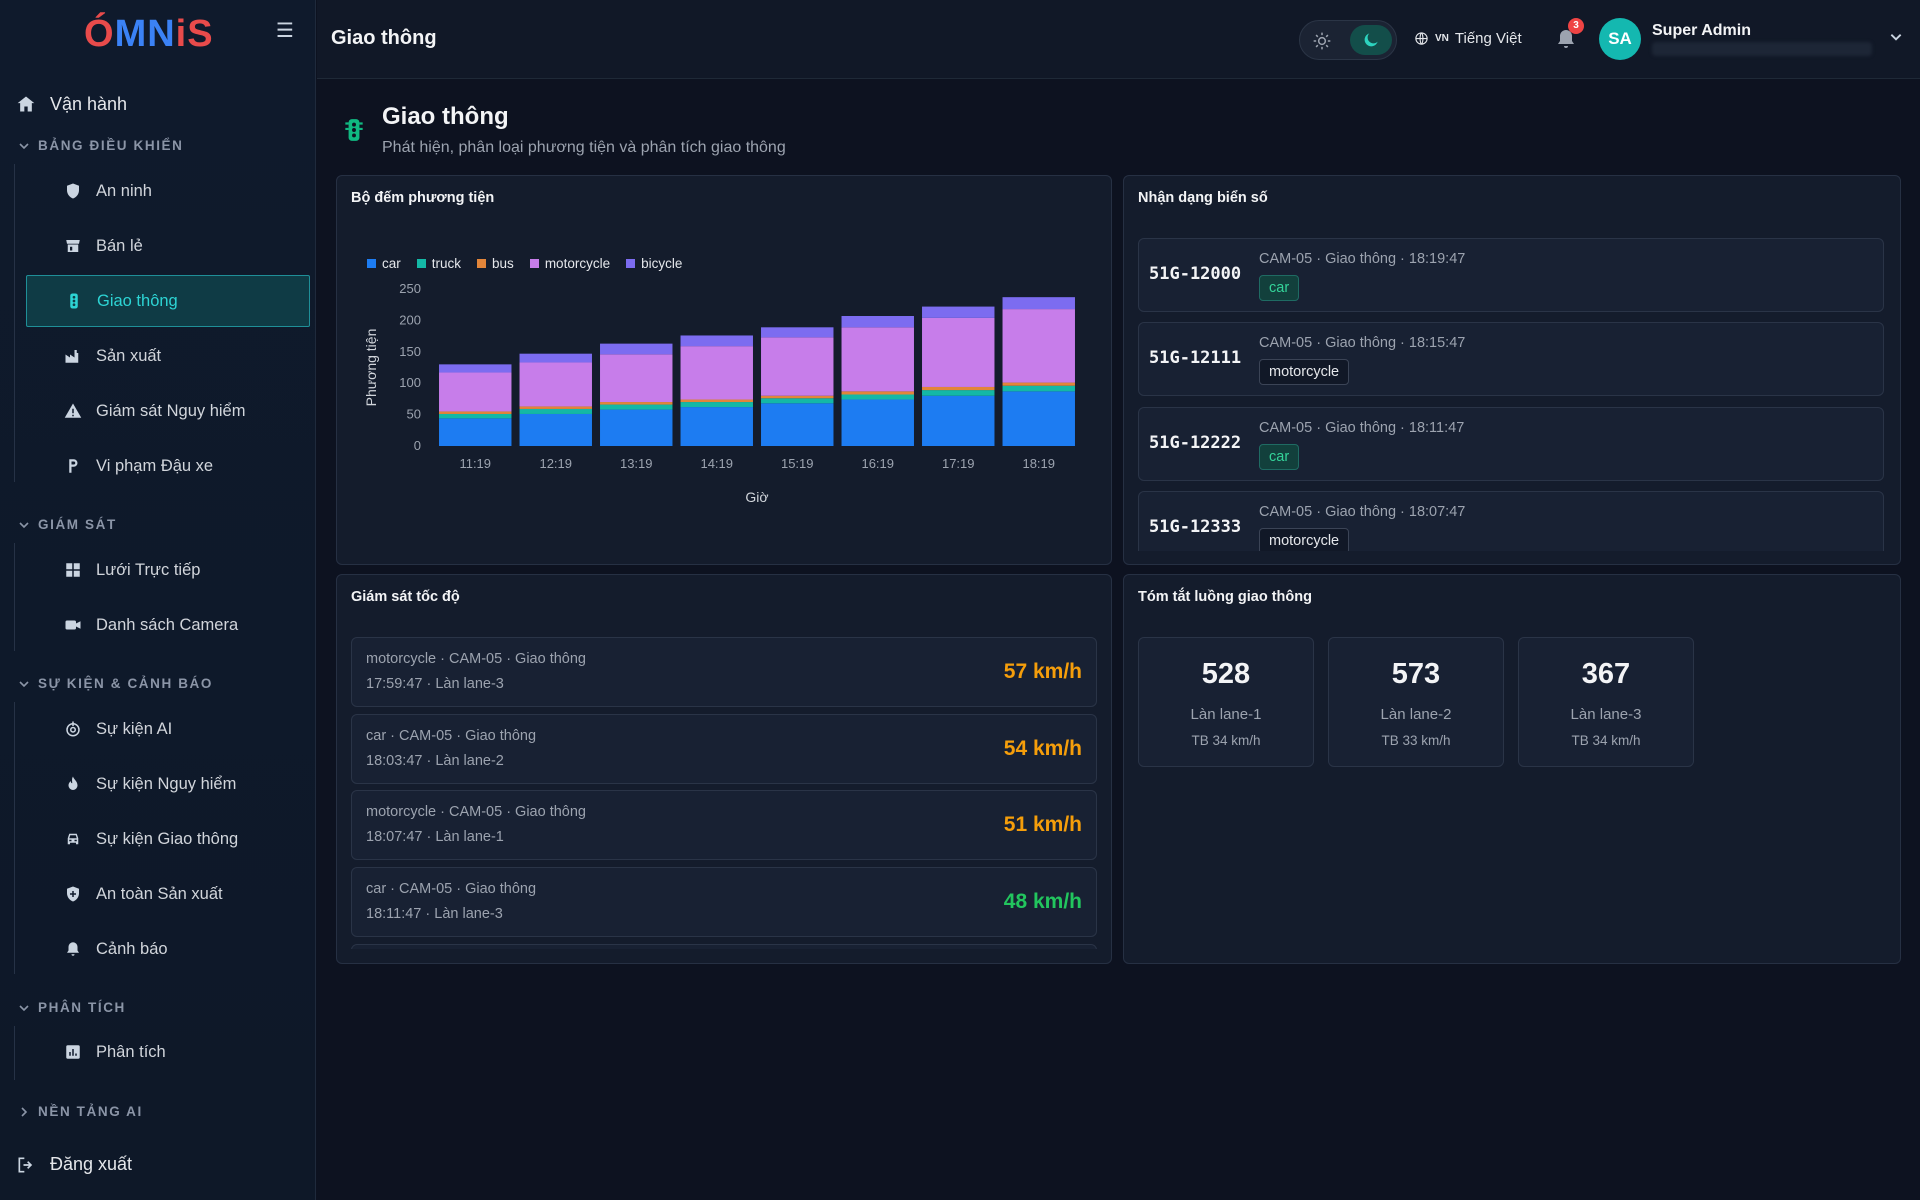  Describe the element at coordinates (285, 31) in the screenshot. I see `menu-icon: ☰` at that location.